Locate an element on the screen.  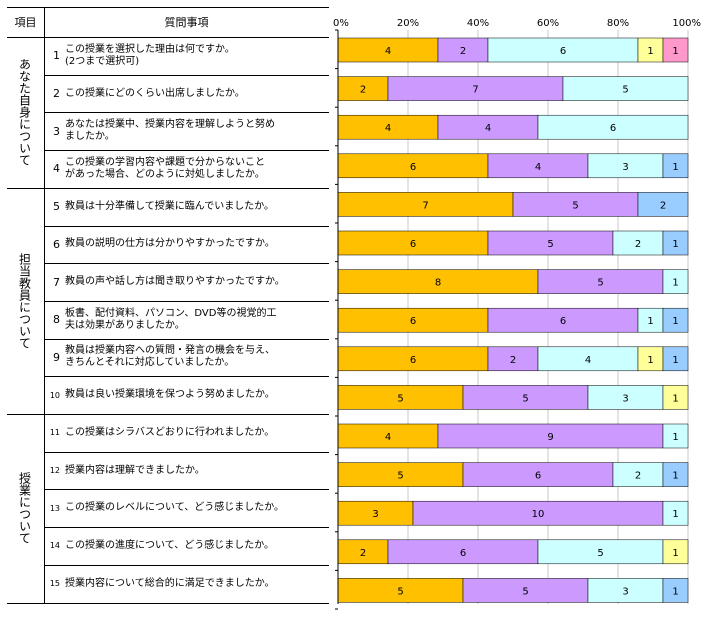
x-tick-label: 40% is located at coordinates (478, 23).